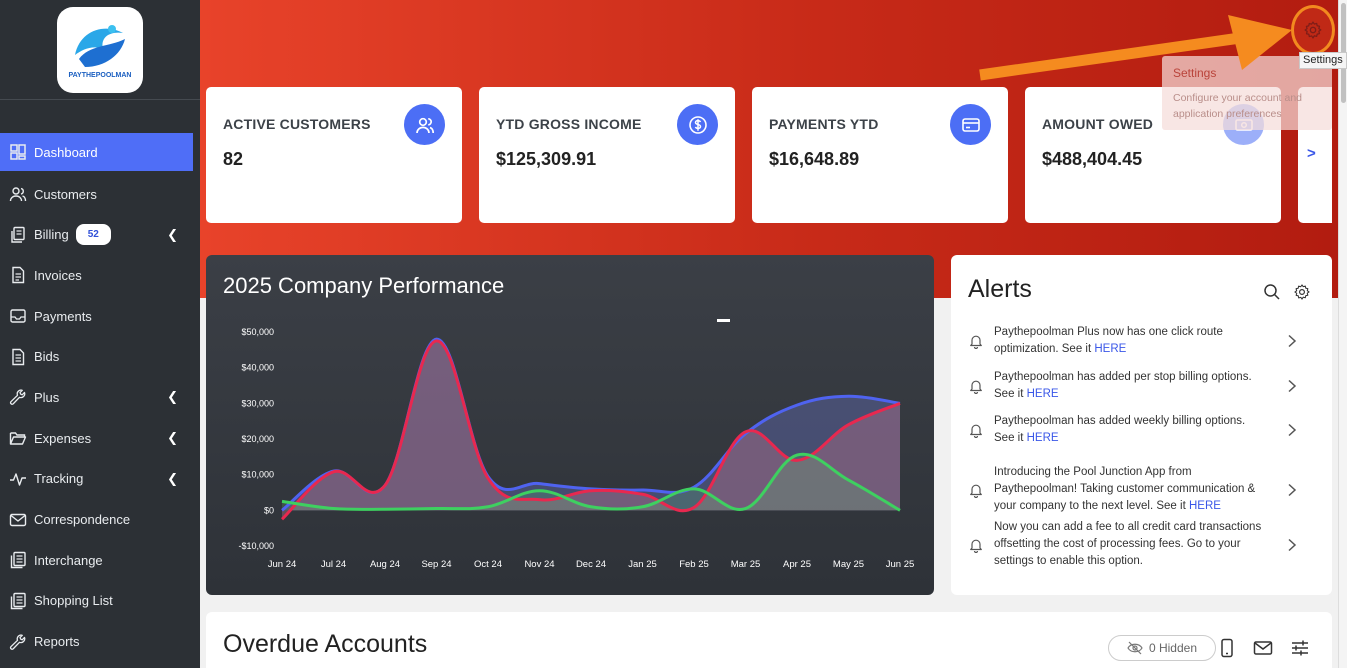  Describe the element at coordinates (100, 275) in the screenshot. I see `sidebar-item-invoices: Invoices` at that location.